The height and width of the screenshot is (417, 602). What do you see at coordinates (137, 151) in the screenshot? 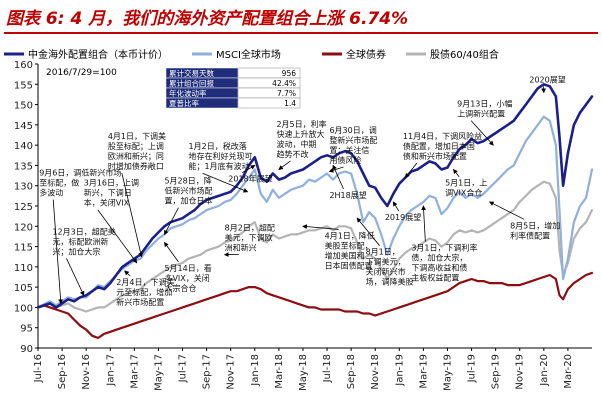
I see `annotation-a4: 4月1日，下调美股至标配；上调欧洲和新兴；同时增加债券敞口` at bounding box center [137, 151].